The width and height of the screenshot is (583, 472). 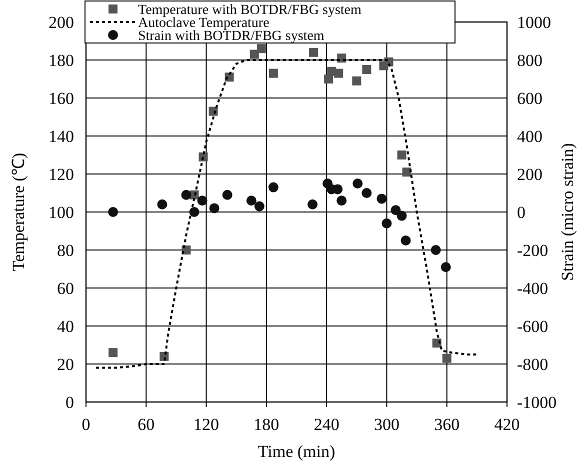 What do you see at coordinates (537, 402) in the screenshot?
I see `y2-tick-label: -1000` at bounding box center [537, 402].